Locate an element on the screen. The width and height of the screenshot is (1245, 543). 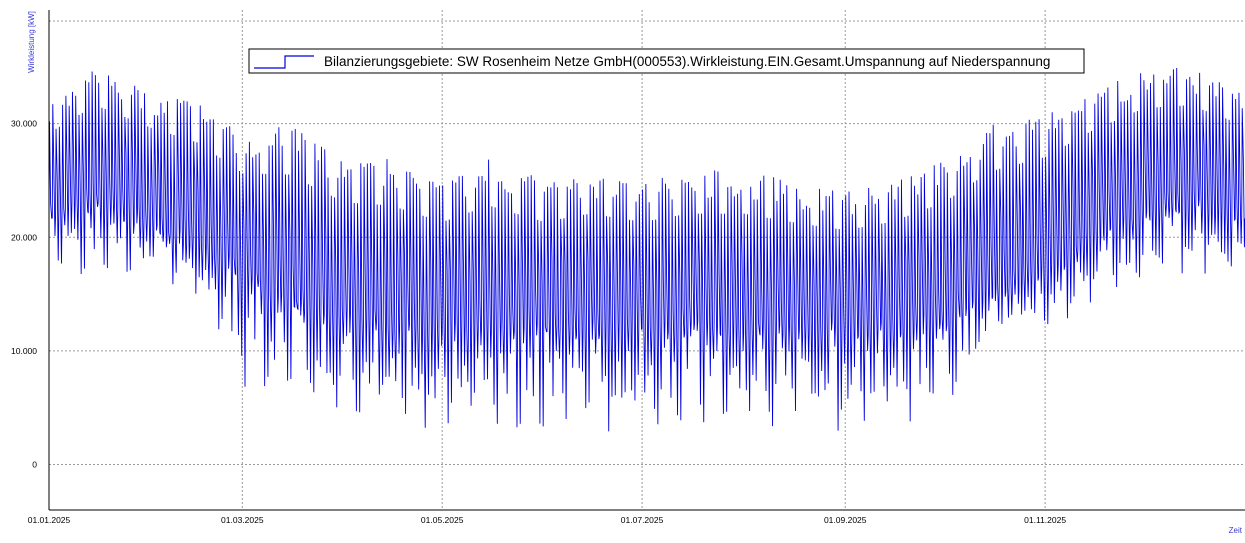
legend-box is located at coordinates (666, 61).